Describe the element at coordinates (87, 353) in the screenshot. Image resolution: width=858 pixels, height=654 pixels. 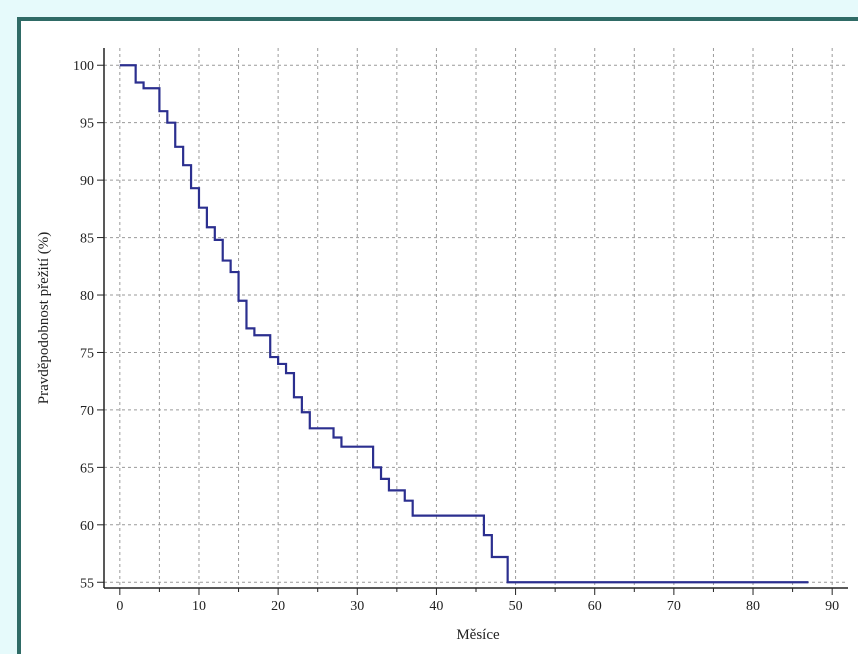
I see `y-tick-label: 75` at that location.